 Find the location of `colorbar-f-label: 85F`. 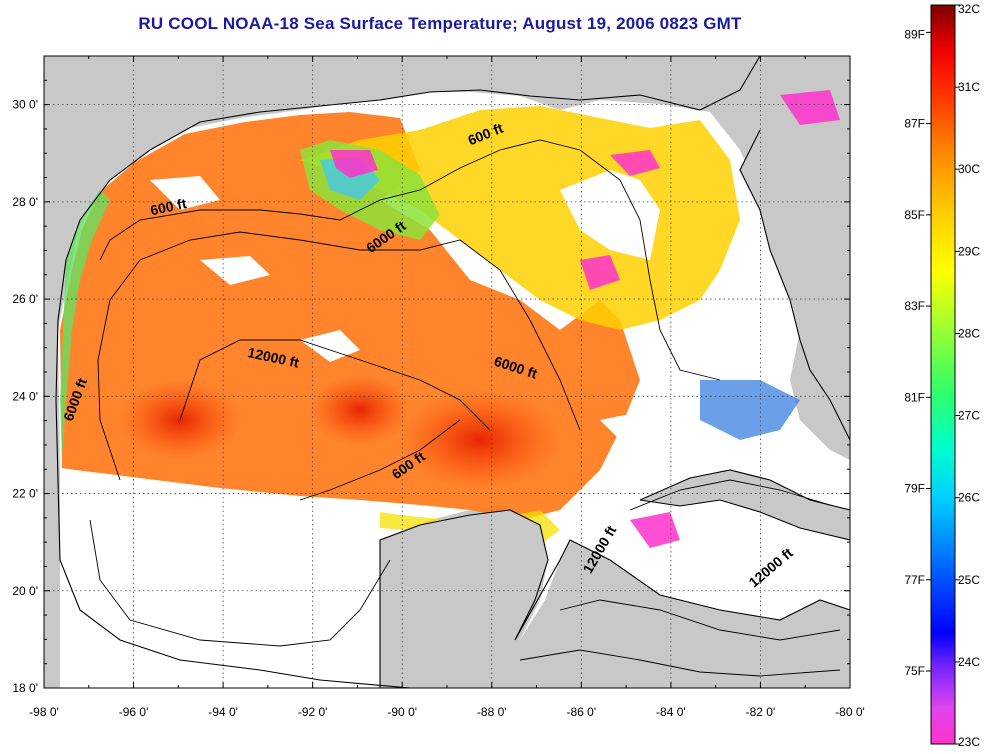

colorbar-f-label: 85F is located at coordinates (914, 215).